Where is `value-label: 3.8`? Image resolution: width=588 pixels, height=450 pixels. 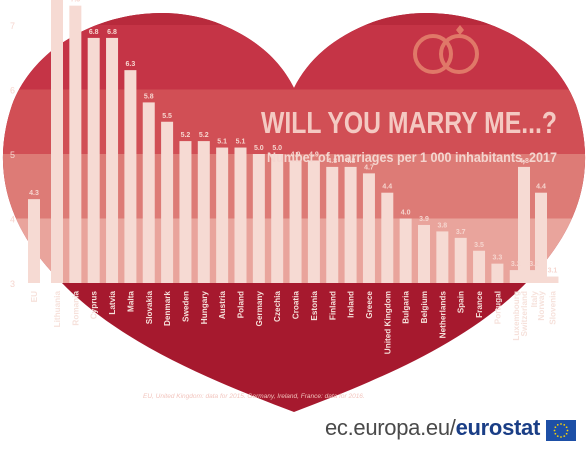
value-label: 3.8 is located at coordinates (442, 225).